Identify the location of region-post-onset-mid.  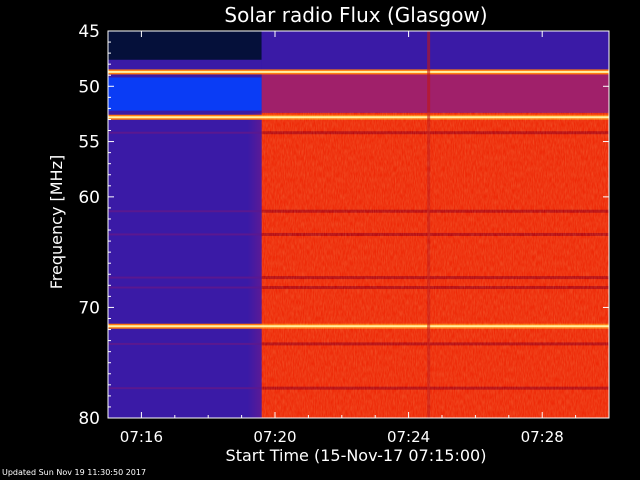
(435, 91).